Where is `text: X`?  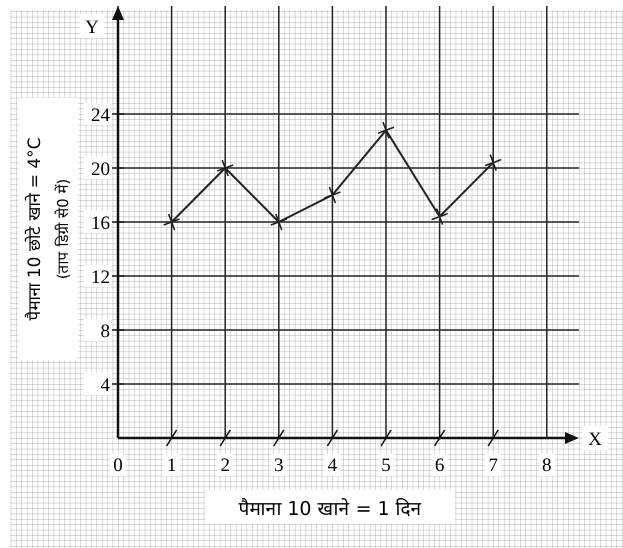 text: X is located at coordinates (595, 439).